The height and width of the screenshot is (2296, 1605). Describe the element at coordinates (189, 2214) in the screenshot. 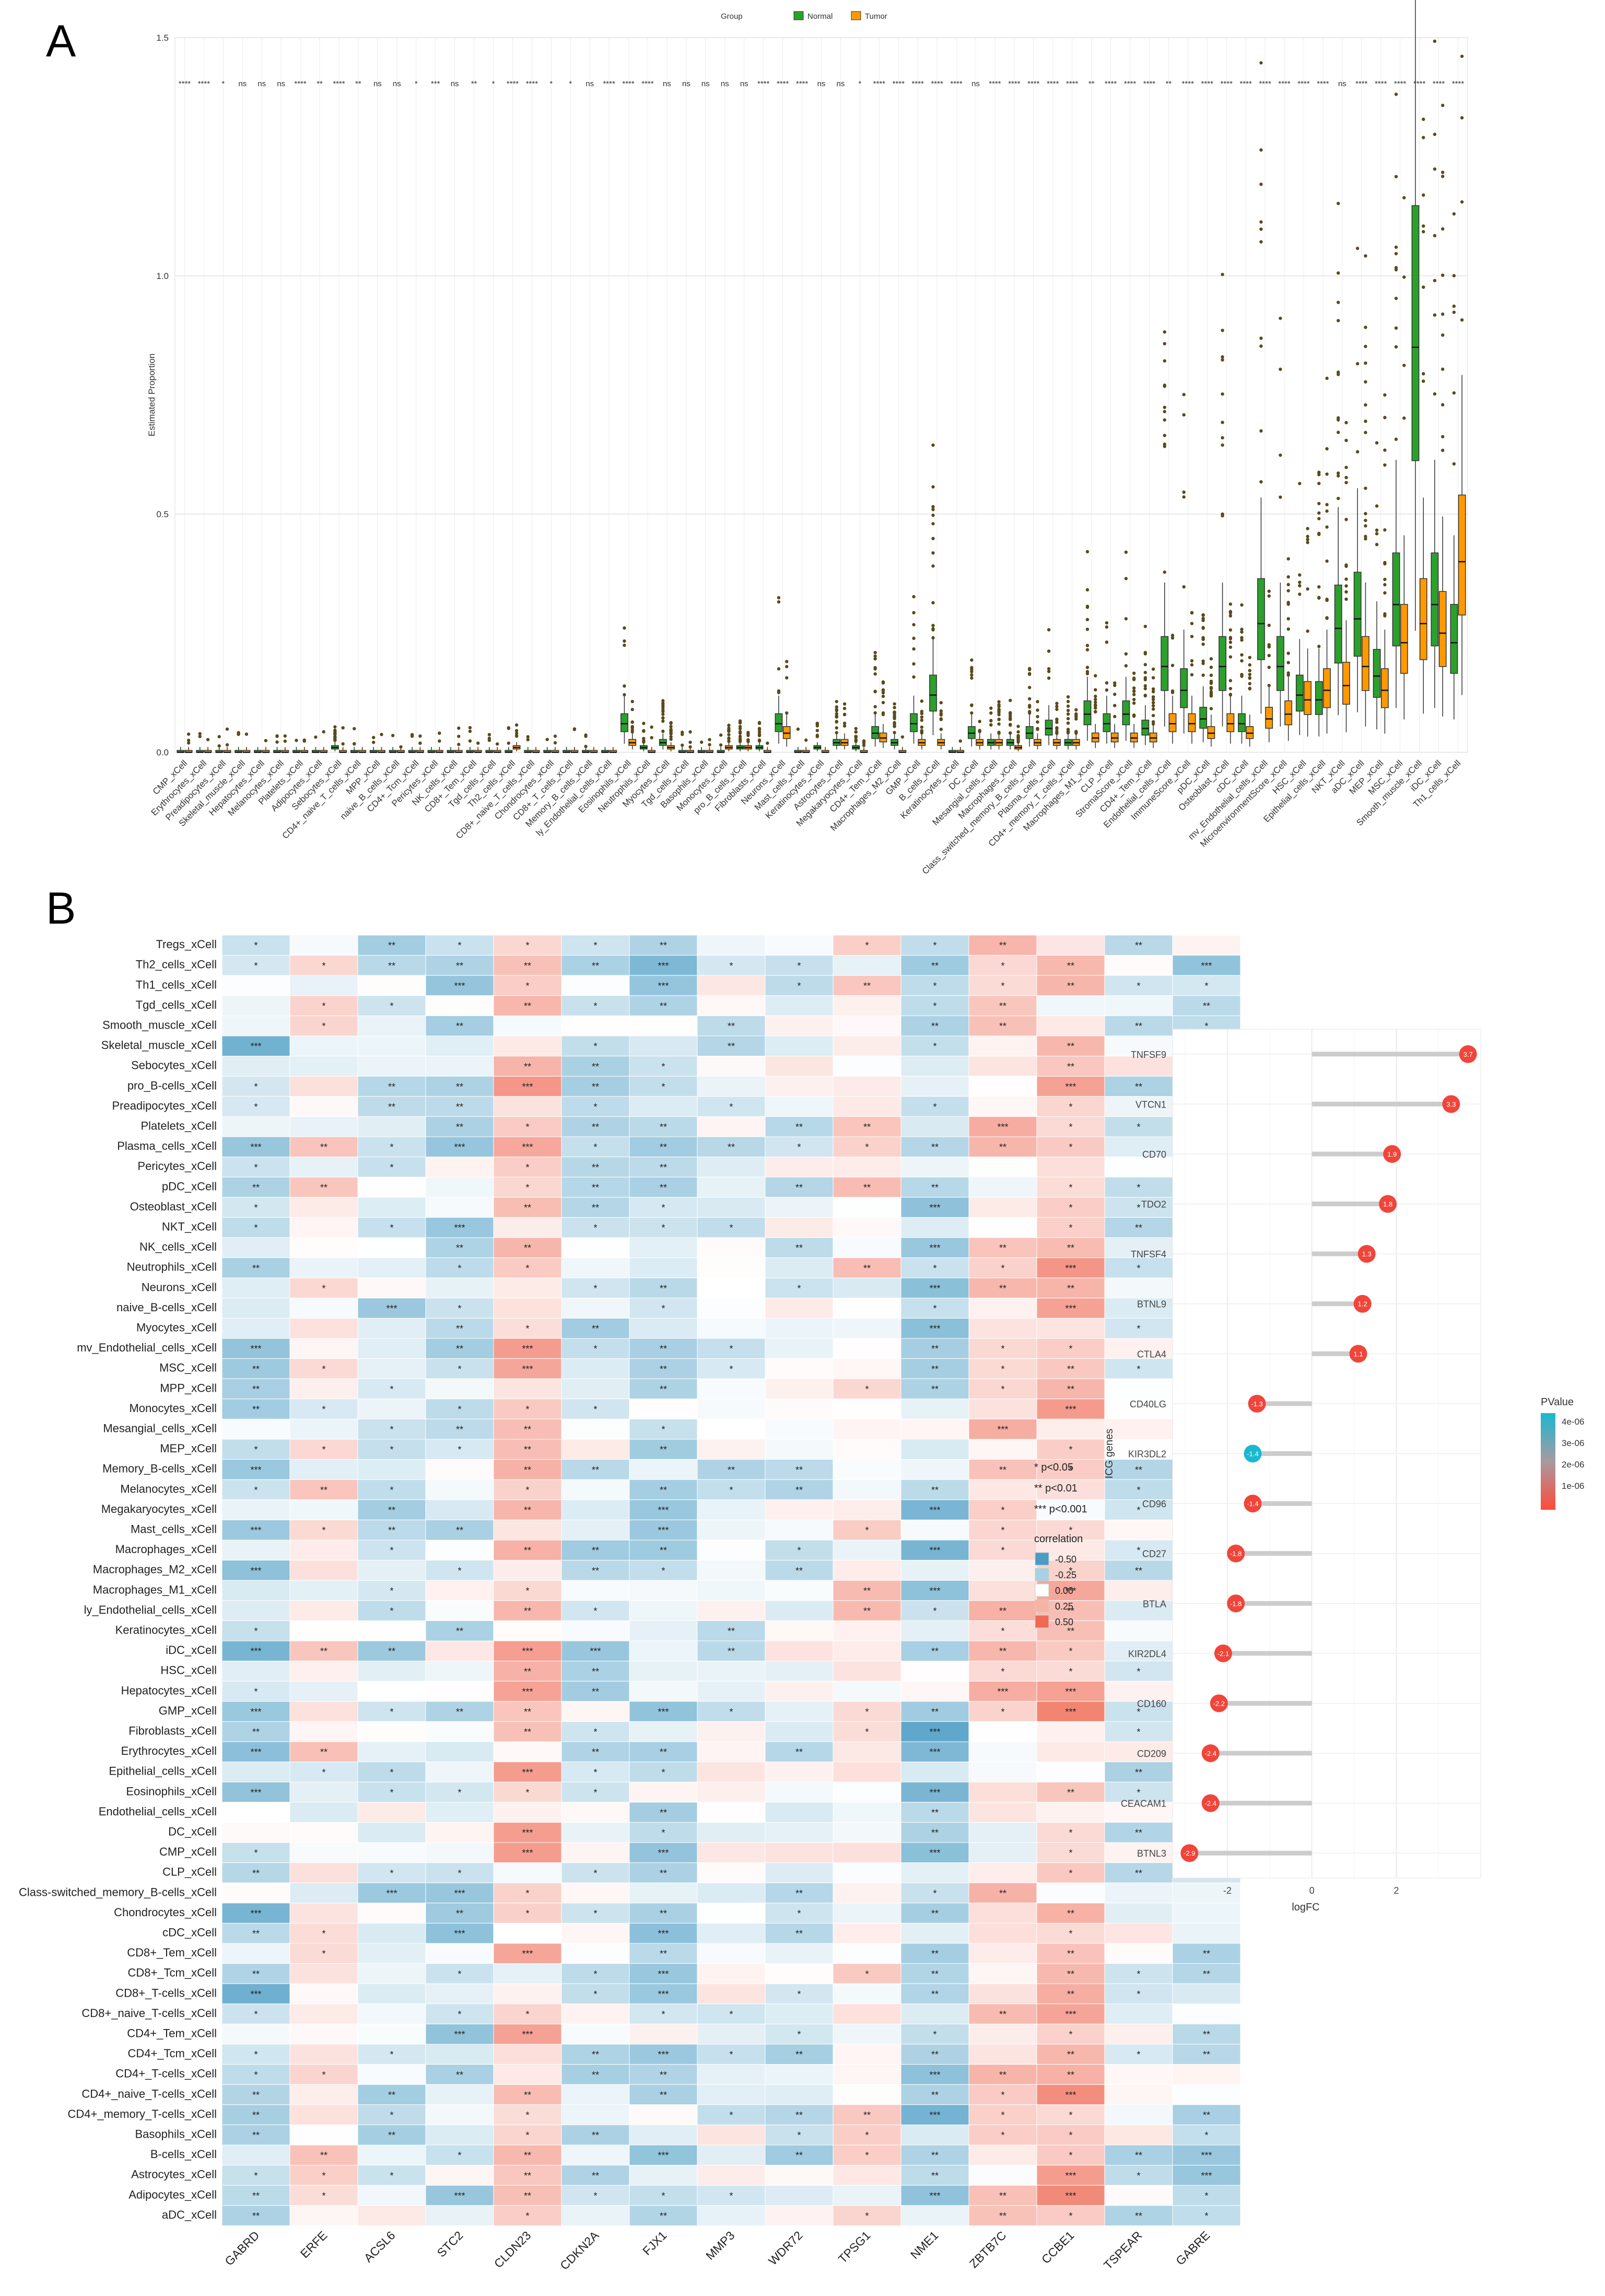

I see `heatmap-row-label: aDC_xCell` at that location.